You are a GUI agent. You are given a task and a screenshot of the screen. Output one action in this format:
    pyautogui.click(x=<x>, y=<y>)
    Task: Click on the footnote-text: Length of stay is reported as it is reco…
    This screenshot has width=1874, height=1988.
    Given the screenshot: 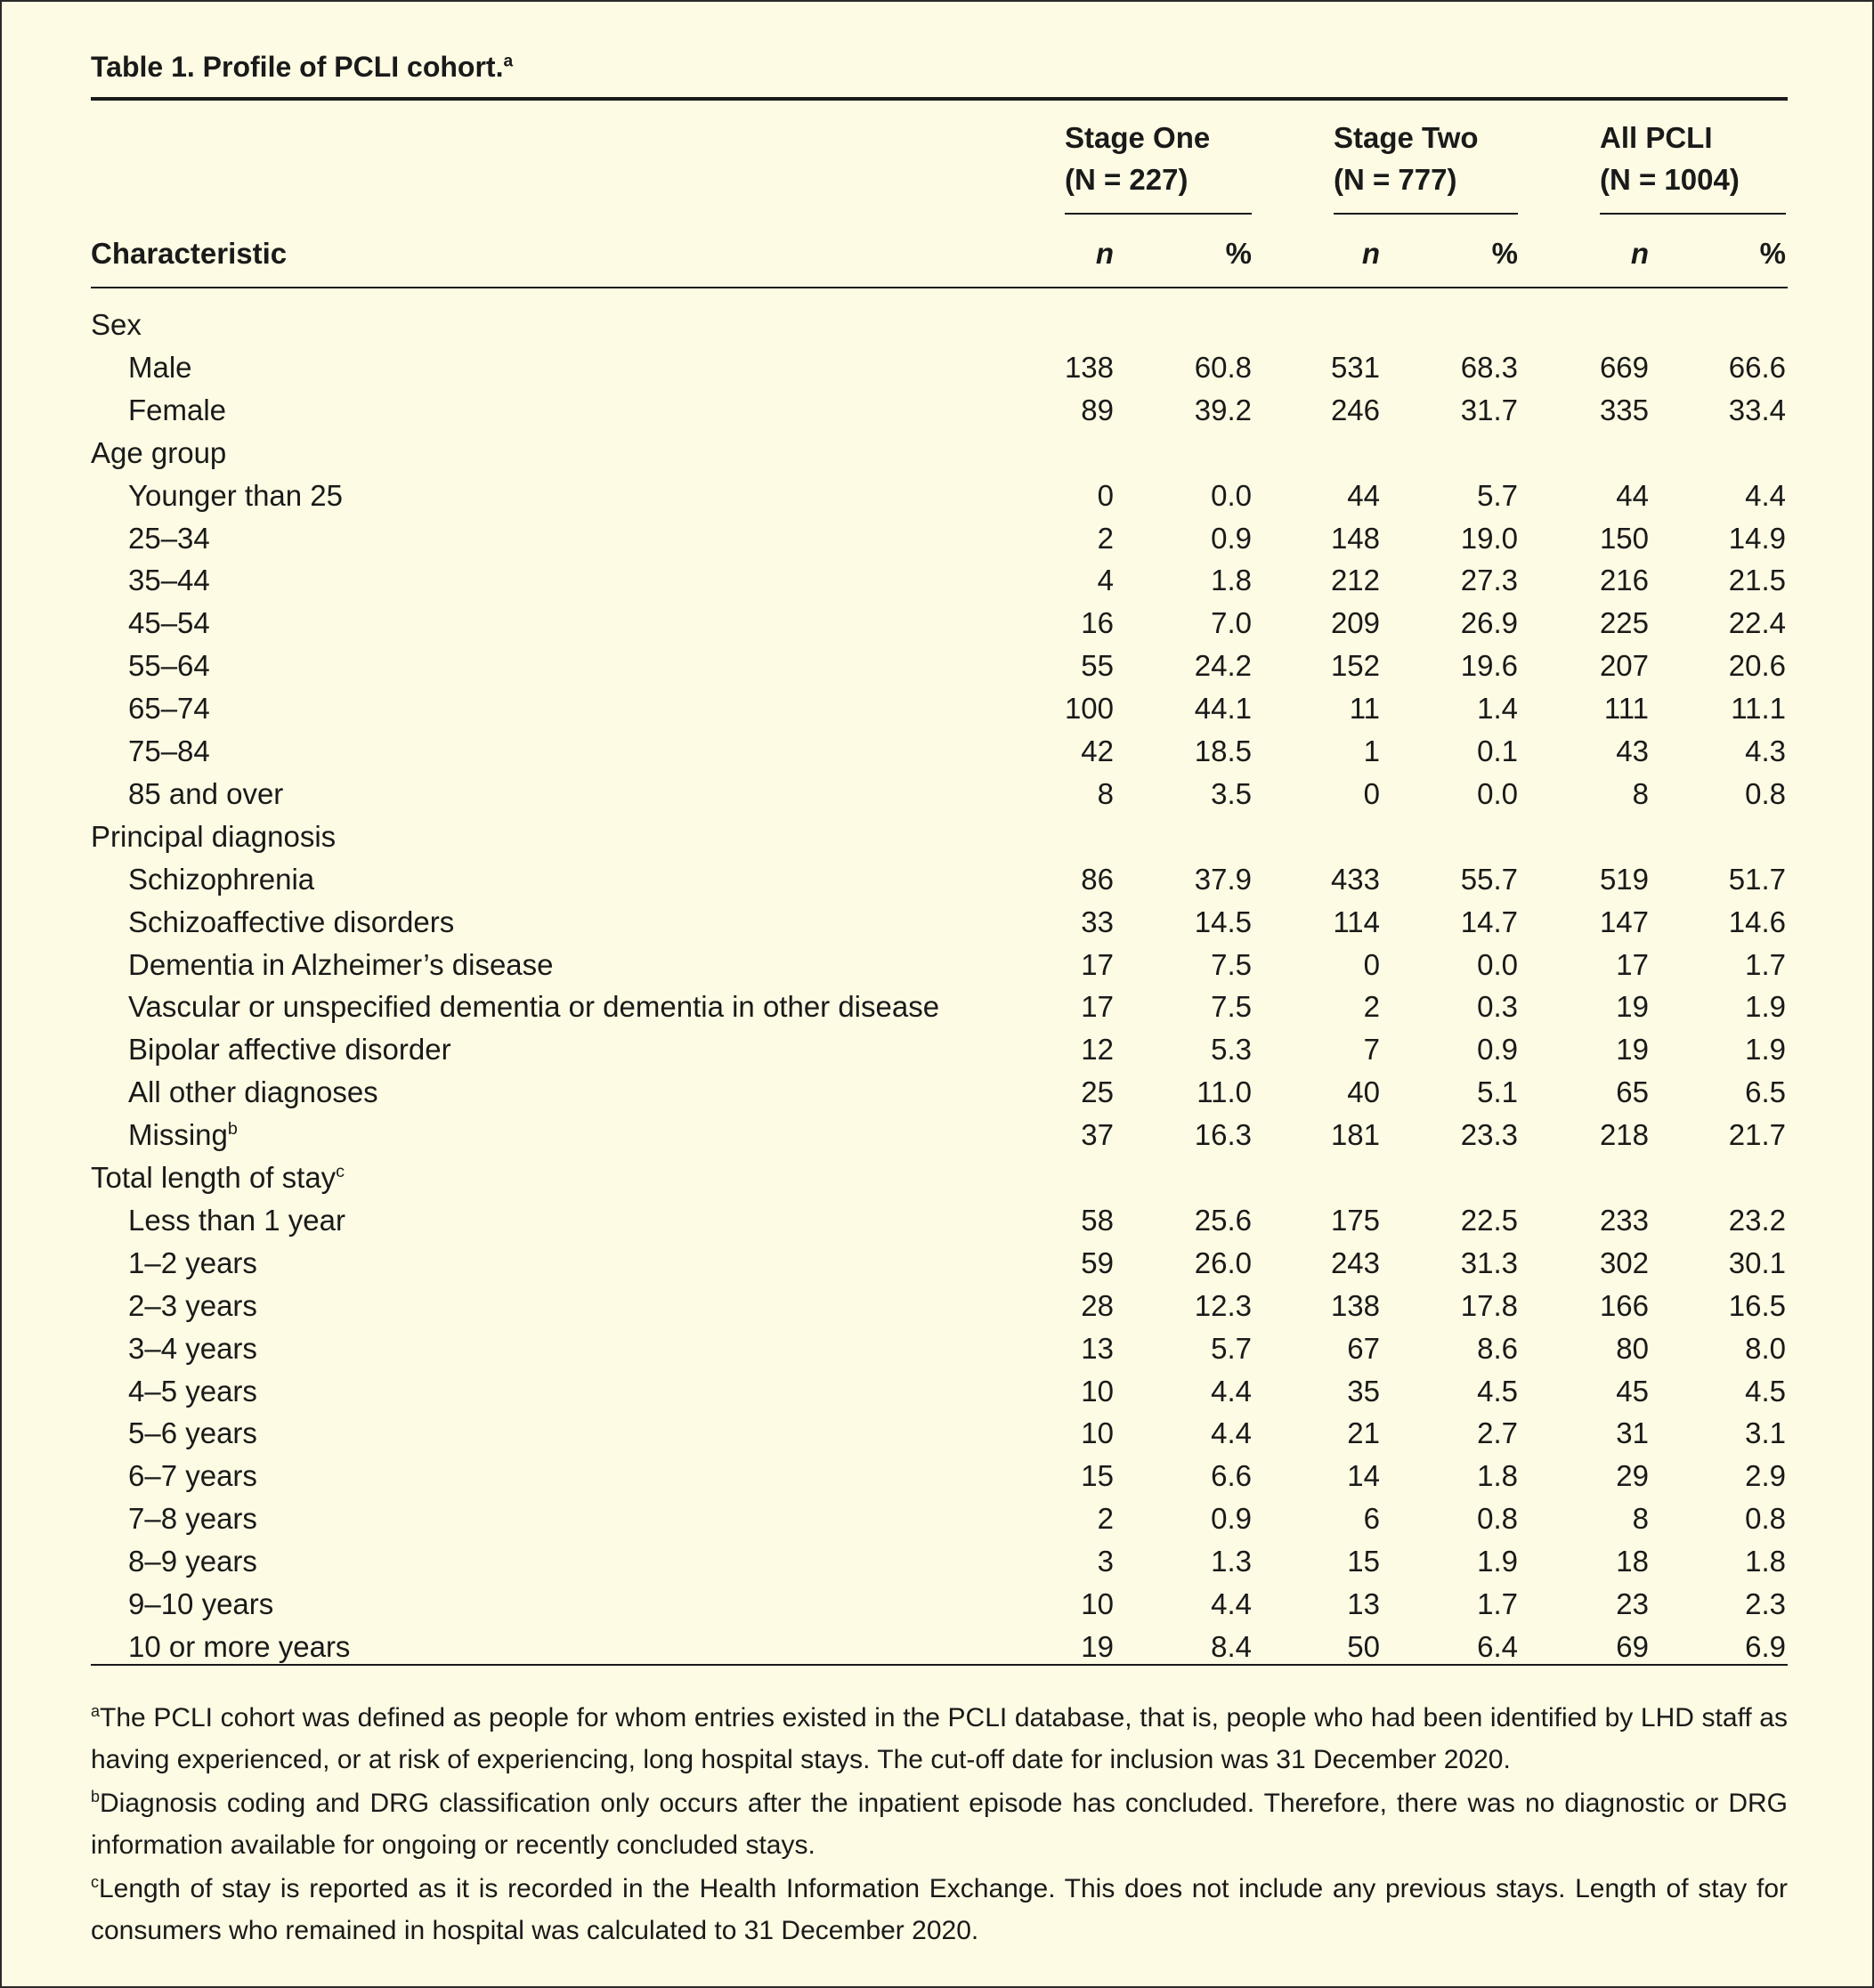 What is the action you would take?
    pyautogui.click(x=939, y=1909)
    